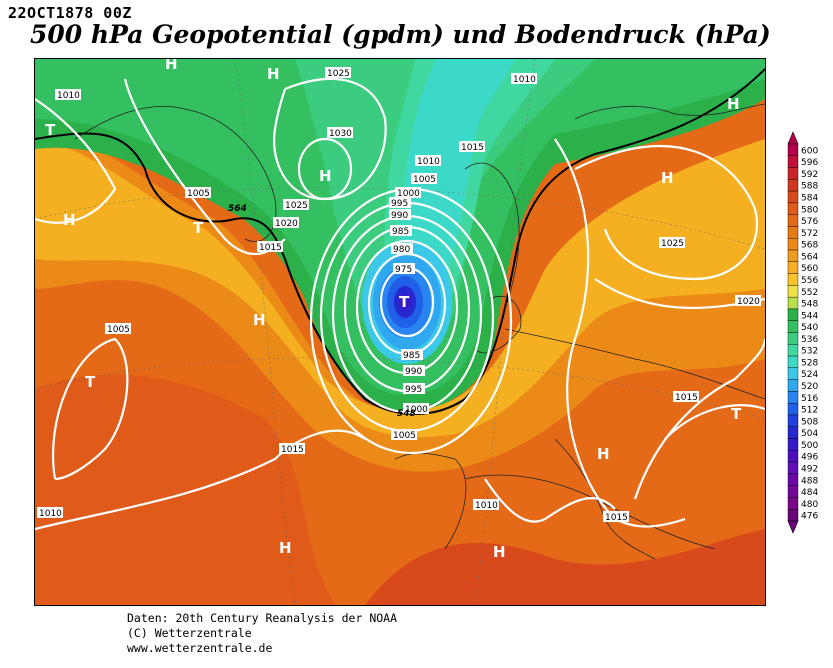 The image size is (833, 668). What do you see at coordinates (793, 138) in the screenshot?
I see `legend-arrow-top` at bounding box center [793, 138].